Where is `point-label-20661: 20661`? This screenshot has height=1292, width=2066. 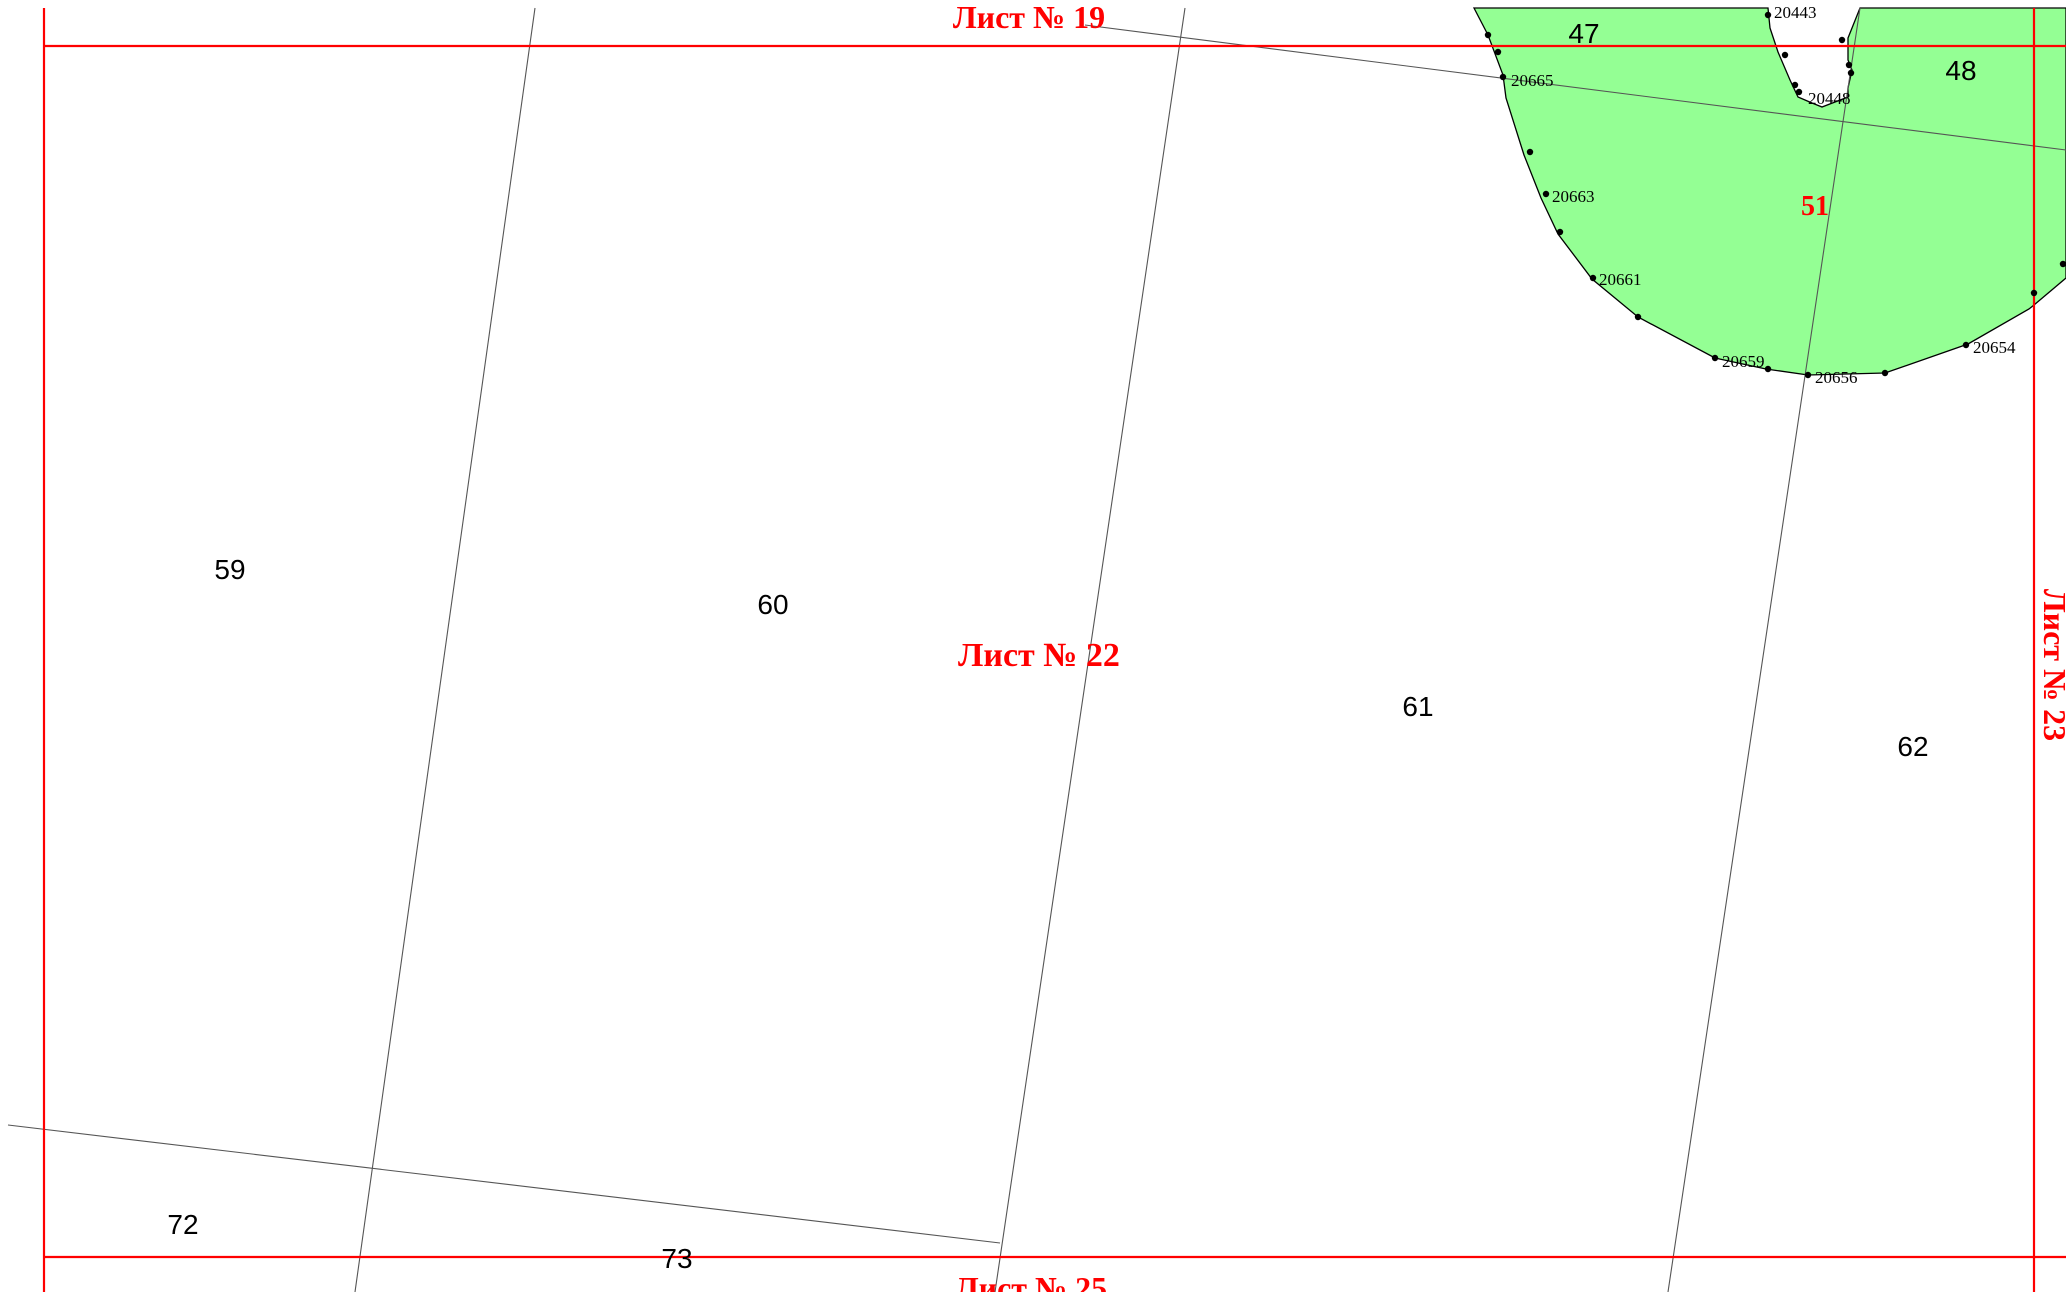
point-label-20661: 20661 is located at coordinates (1620, 279).